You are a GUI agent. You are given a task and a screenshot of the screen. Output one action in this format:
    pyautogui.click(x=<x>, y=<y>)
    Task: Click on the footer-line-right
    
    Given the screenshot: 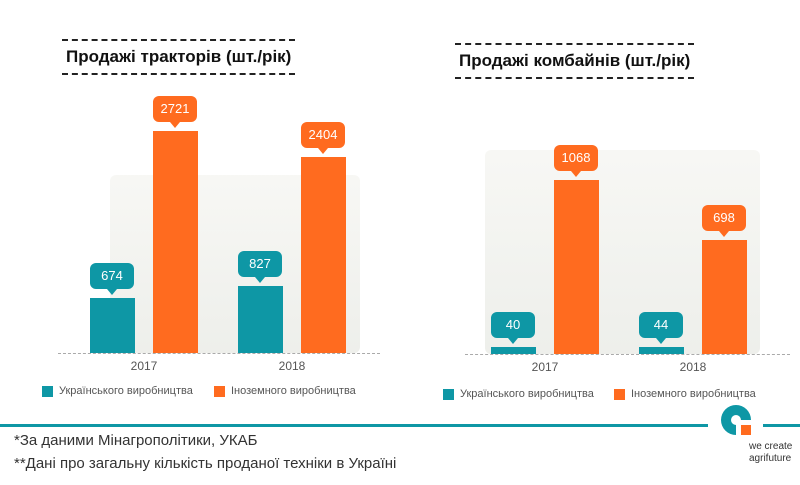 What is the action you would take?
    pyautogui.click(x=781, y=425)
    